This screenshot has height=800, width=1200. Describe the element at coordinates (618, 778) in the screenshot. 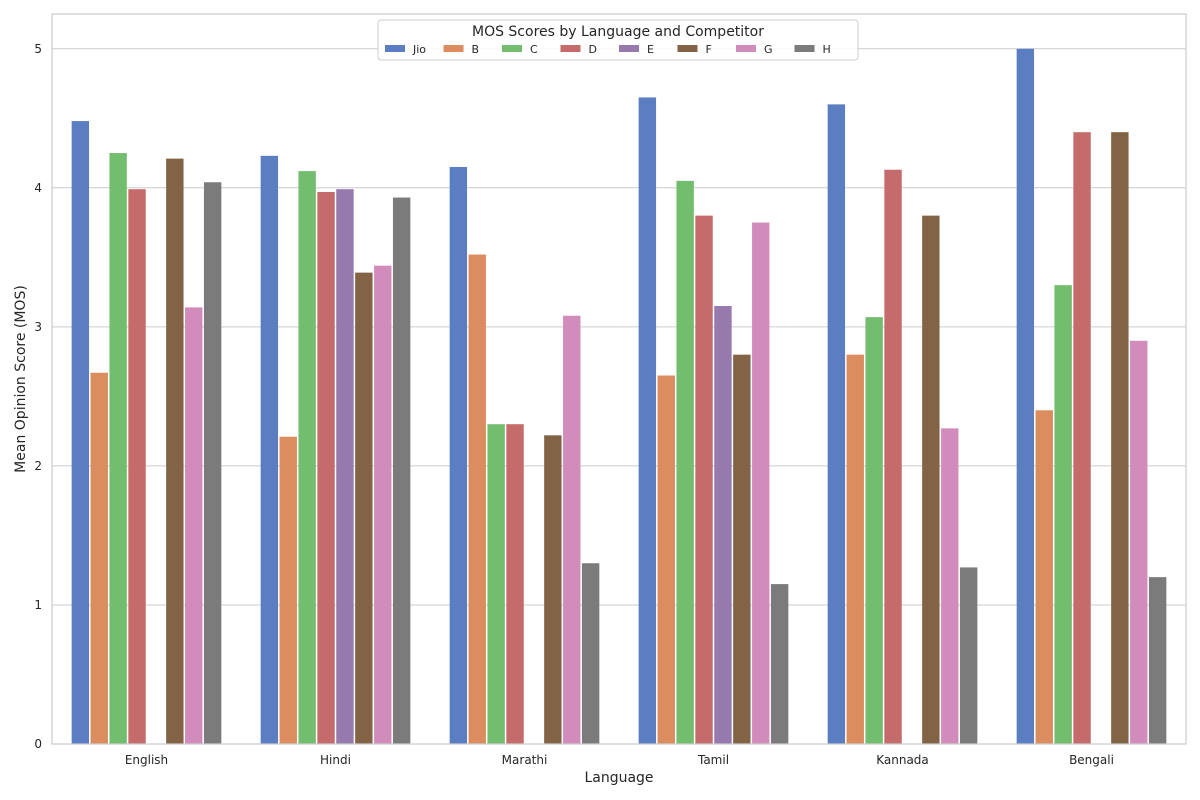

I see `x-axis-label: Language` at that location.